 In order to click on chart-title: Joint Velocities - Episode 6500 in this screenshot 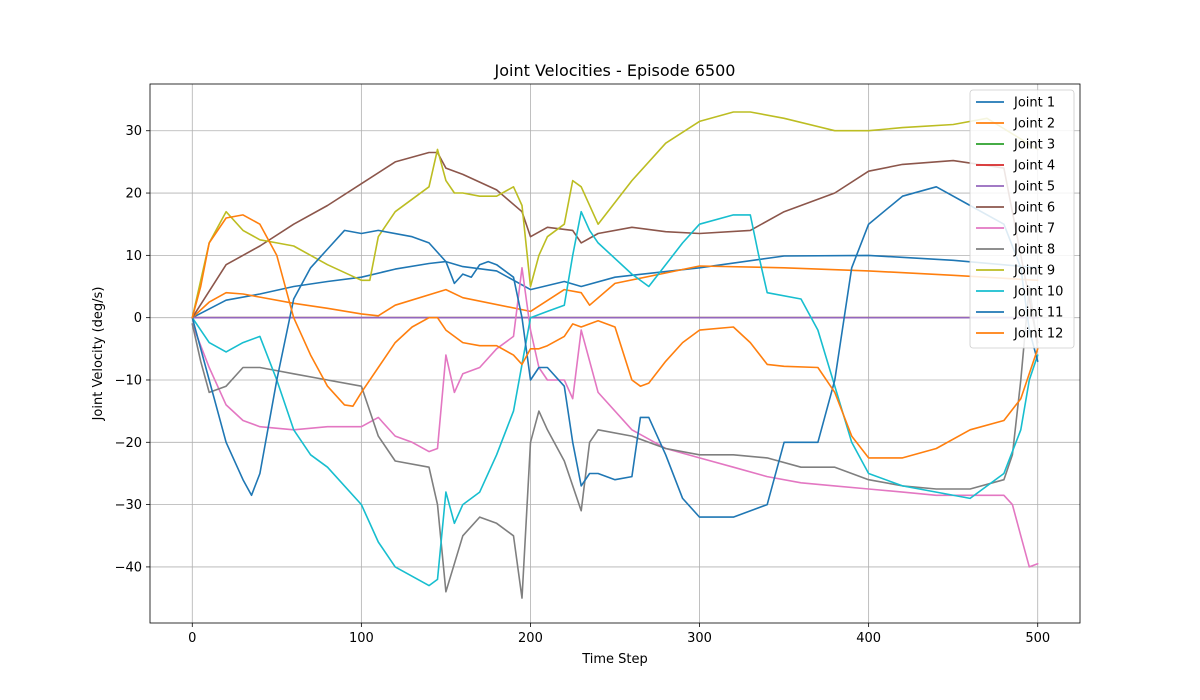, I will do `click(615, 70)`.